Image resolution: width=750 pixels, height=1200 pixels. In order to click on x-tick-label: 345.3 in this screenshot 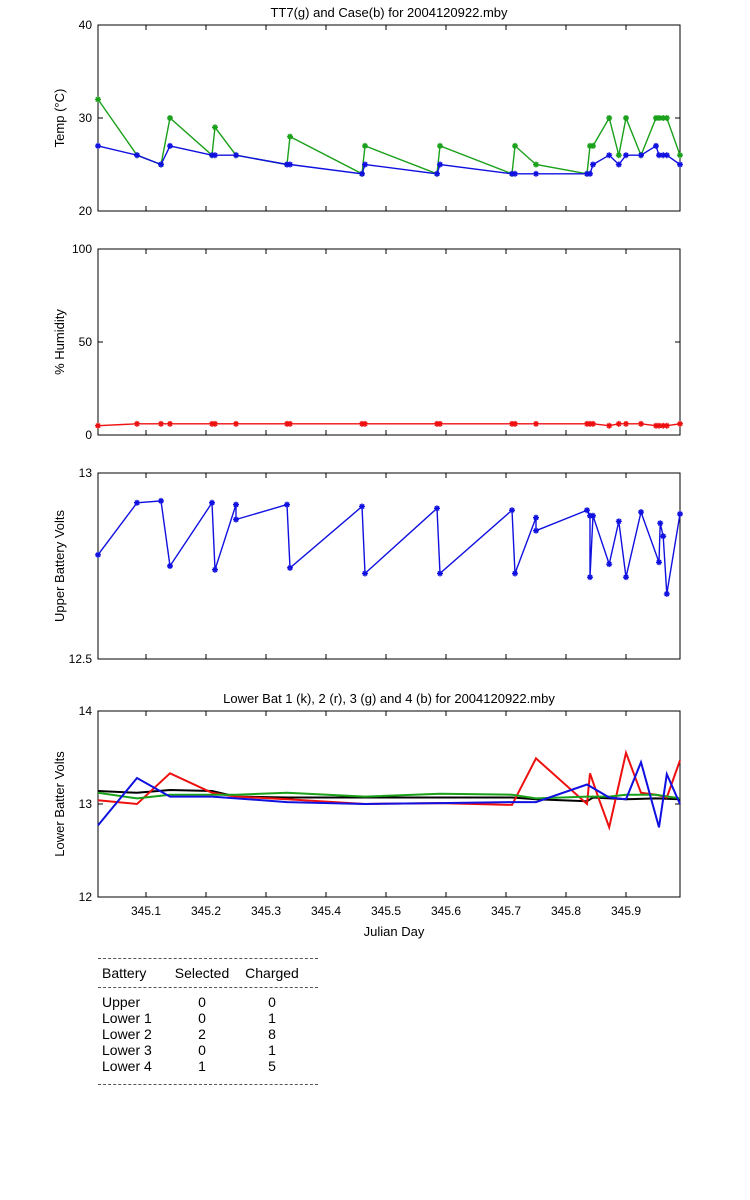, I will do `click(266, 911)`.